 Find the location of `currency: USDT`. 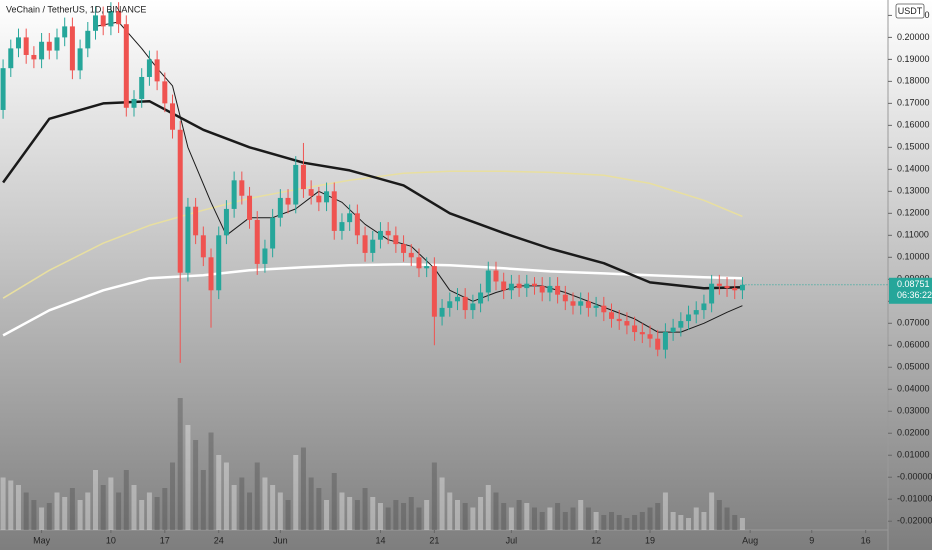

currency: USDT is located at coordinates (910, 11).